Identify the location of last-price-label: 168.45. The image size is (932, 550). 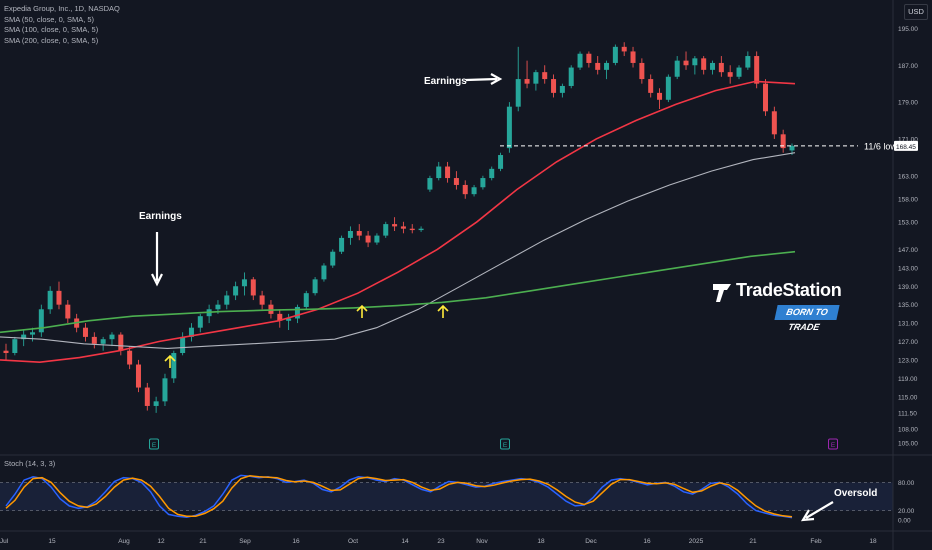
(906, 147).